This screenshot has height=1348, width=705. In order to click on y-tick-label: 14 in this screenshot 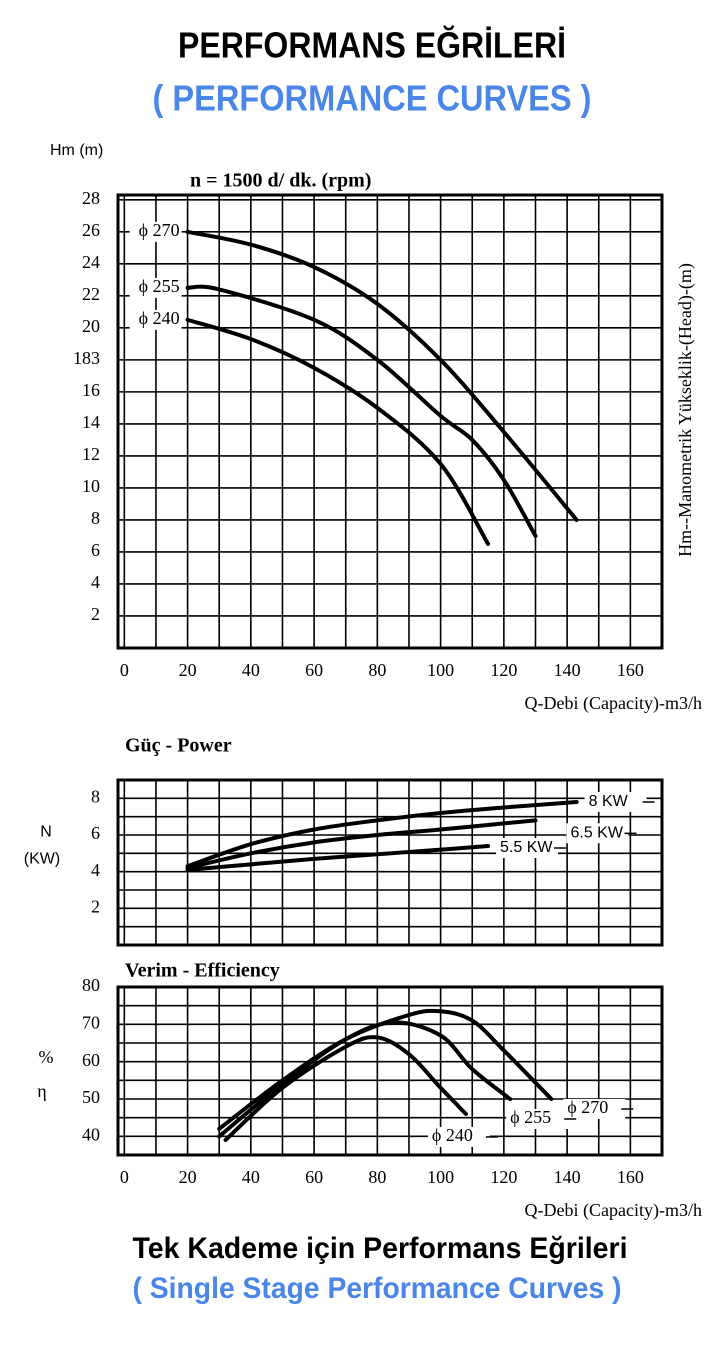, I will do `click(91, 422)`.